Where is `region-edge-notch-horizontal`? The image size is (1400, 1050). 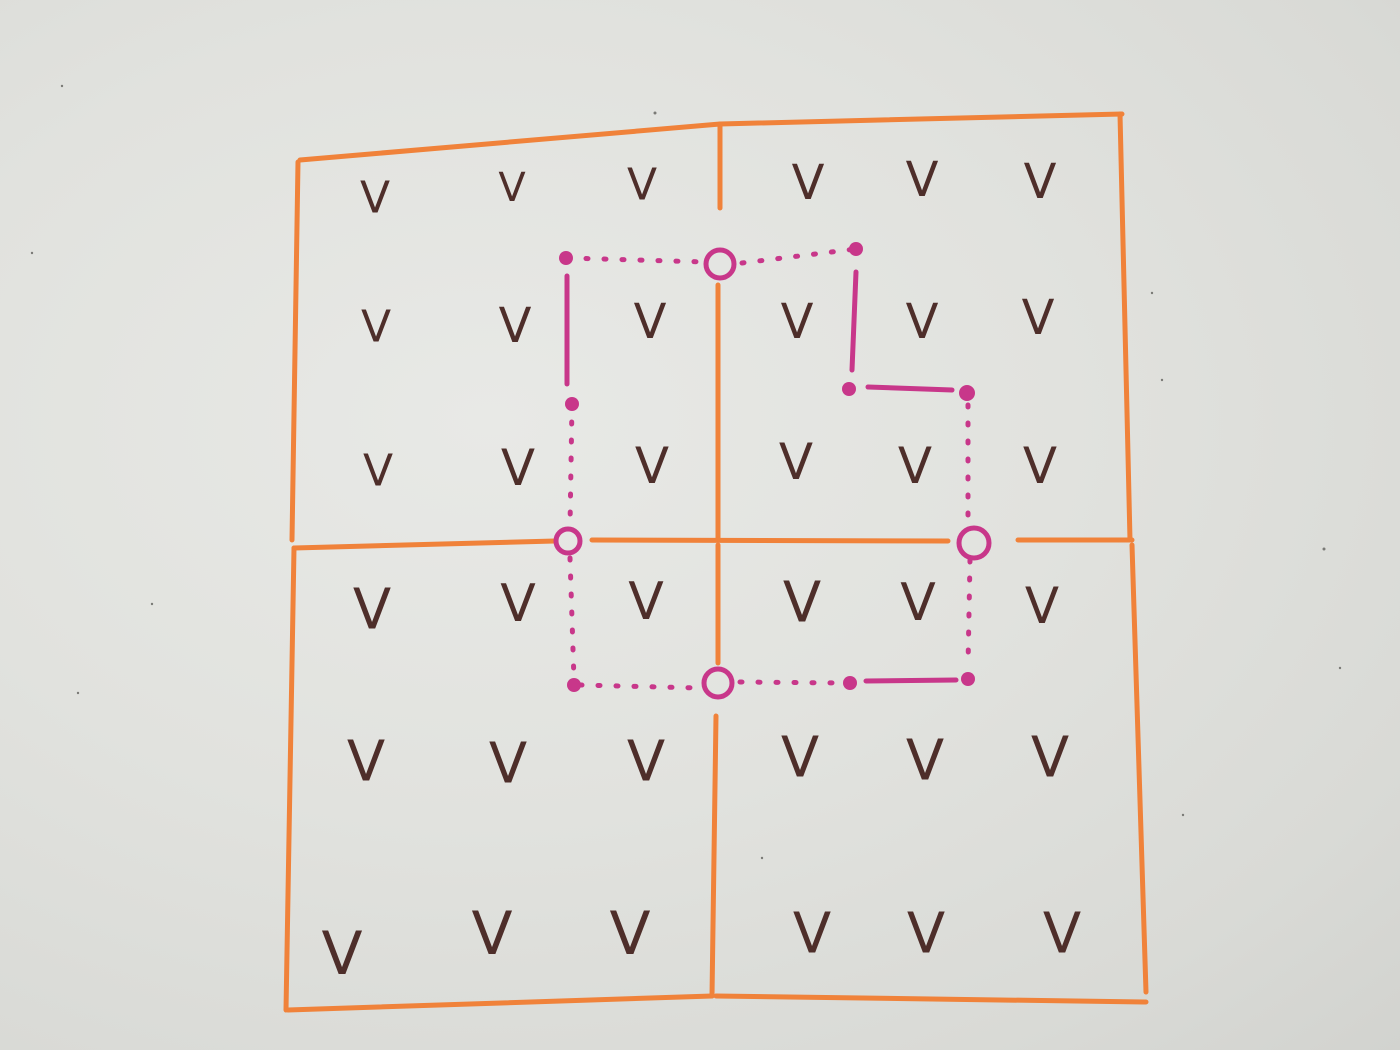
region-edge-notch-horizontal is located at coordinates (910, 388).